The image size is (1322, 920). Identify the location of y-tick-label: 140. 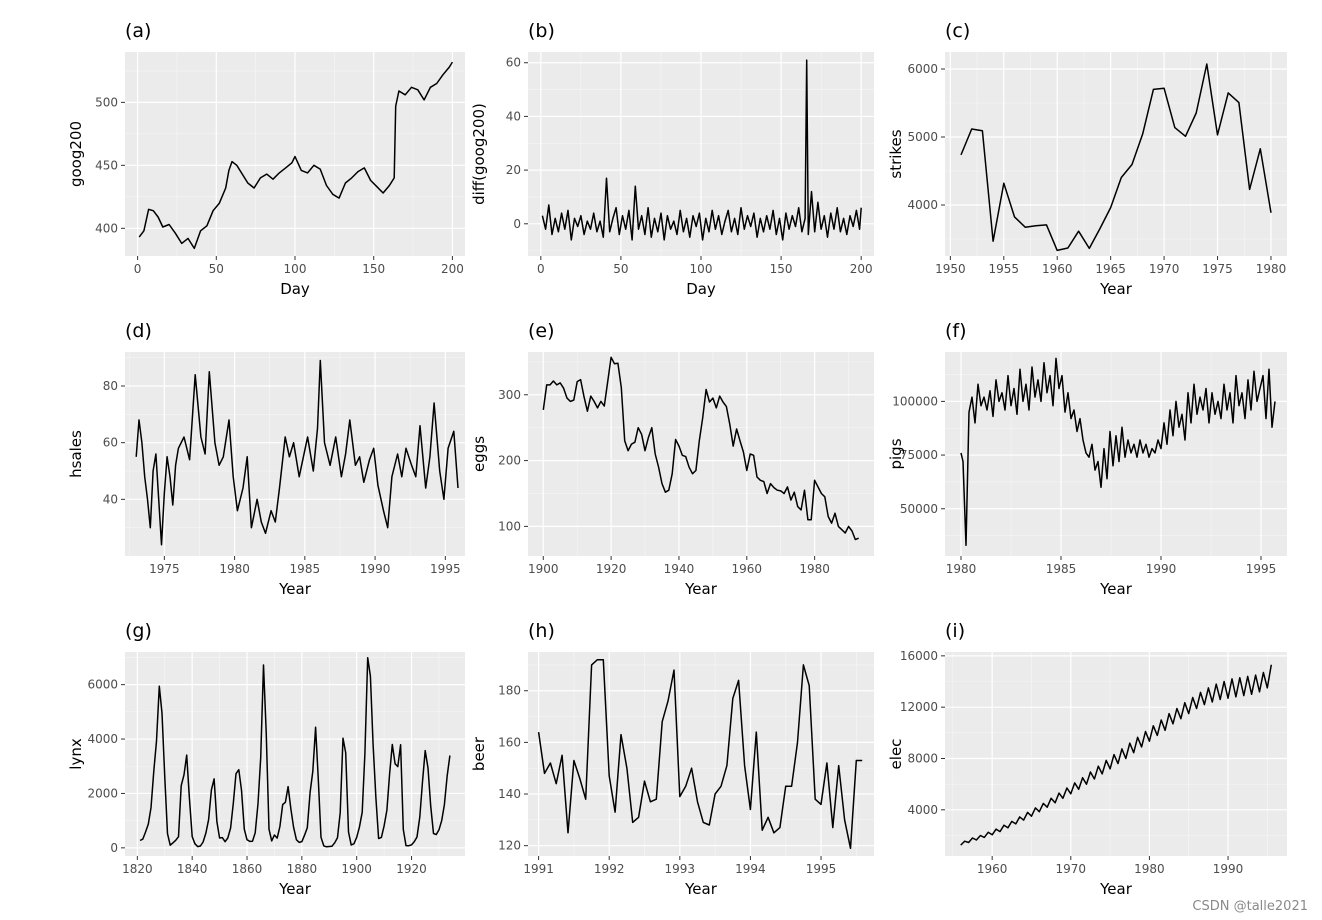
(509, 794).